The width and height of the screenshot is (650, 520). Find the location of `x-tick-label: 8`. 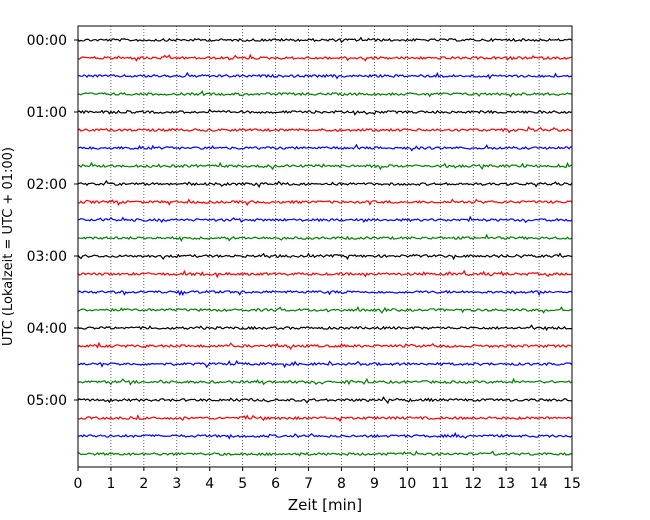

x-tick-label: 8 is located at coordinates (341, 484).